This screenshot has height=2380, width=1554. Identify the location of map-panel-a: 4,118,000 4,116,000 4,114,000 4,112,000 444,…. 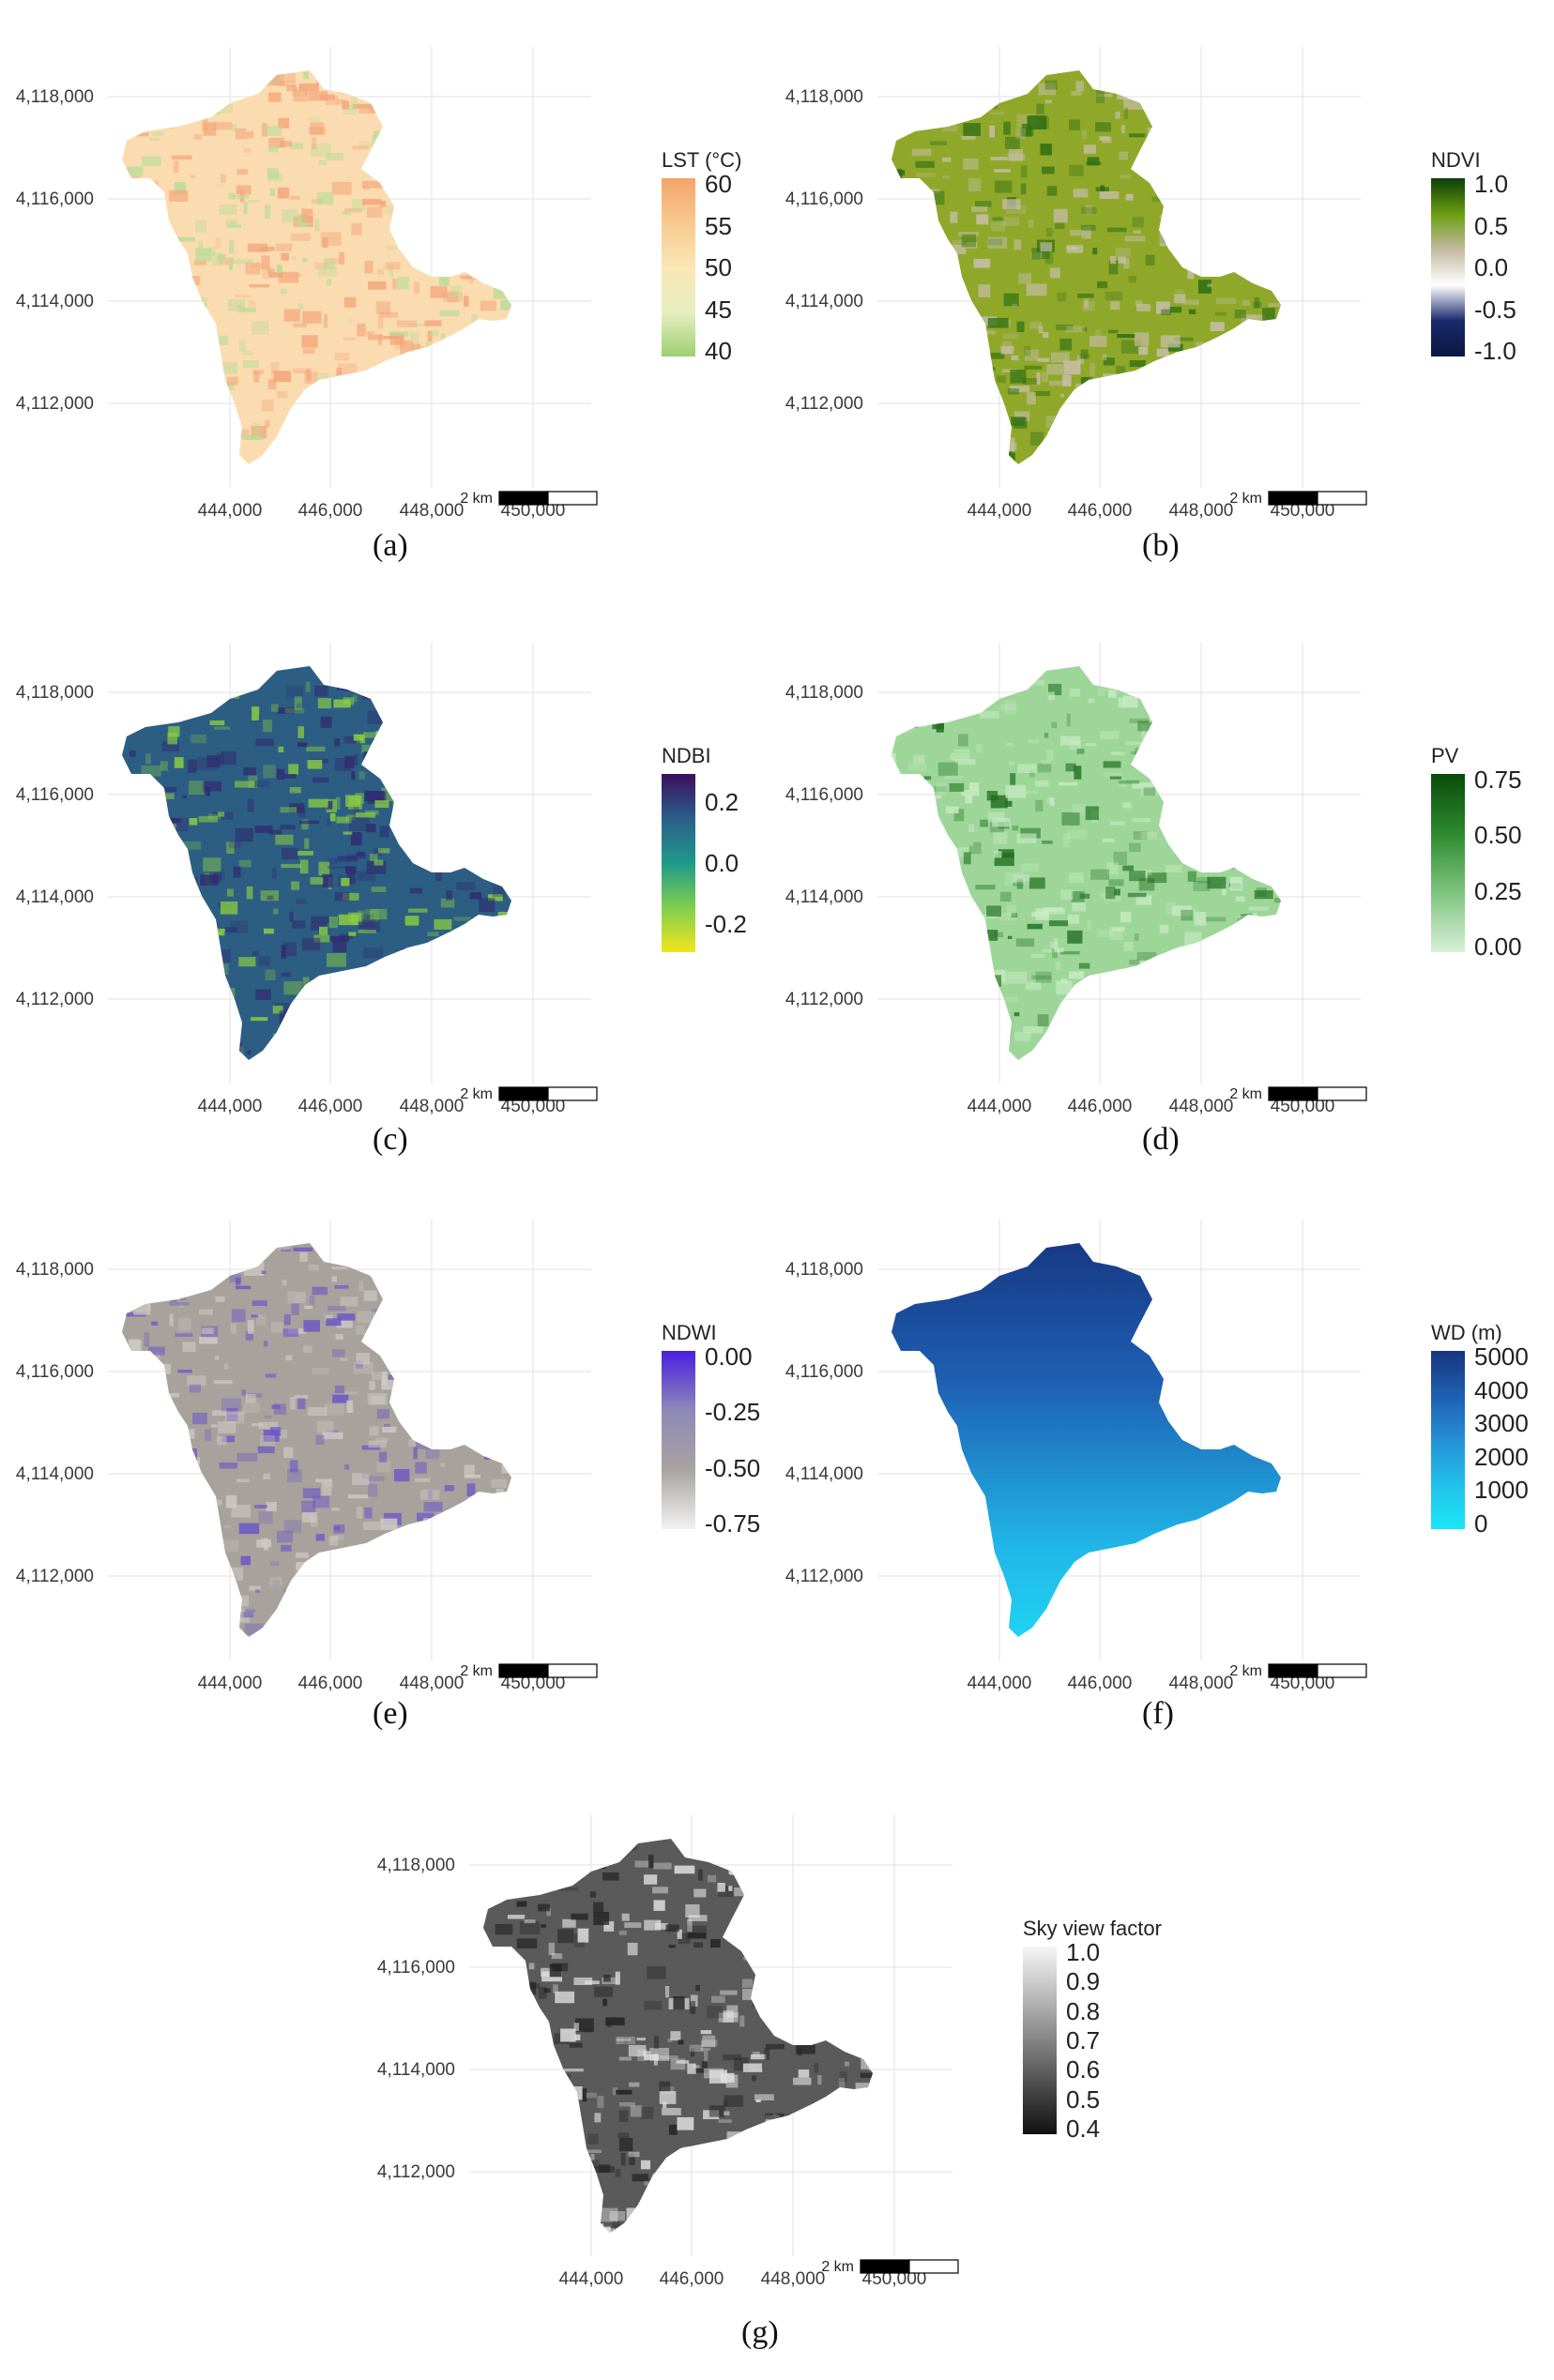
(370, 319).